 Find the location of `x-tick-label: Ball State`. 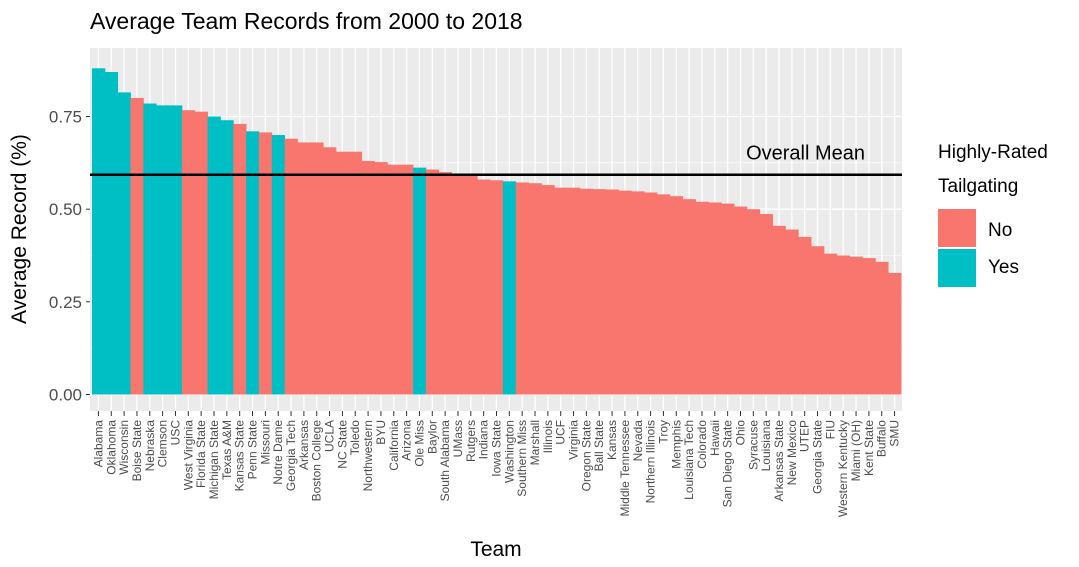

x-tick-label: Ball State is located at coordinates (599, 446).